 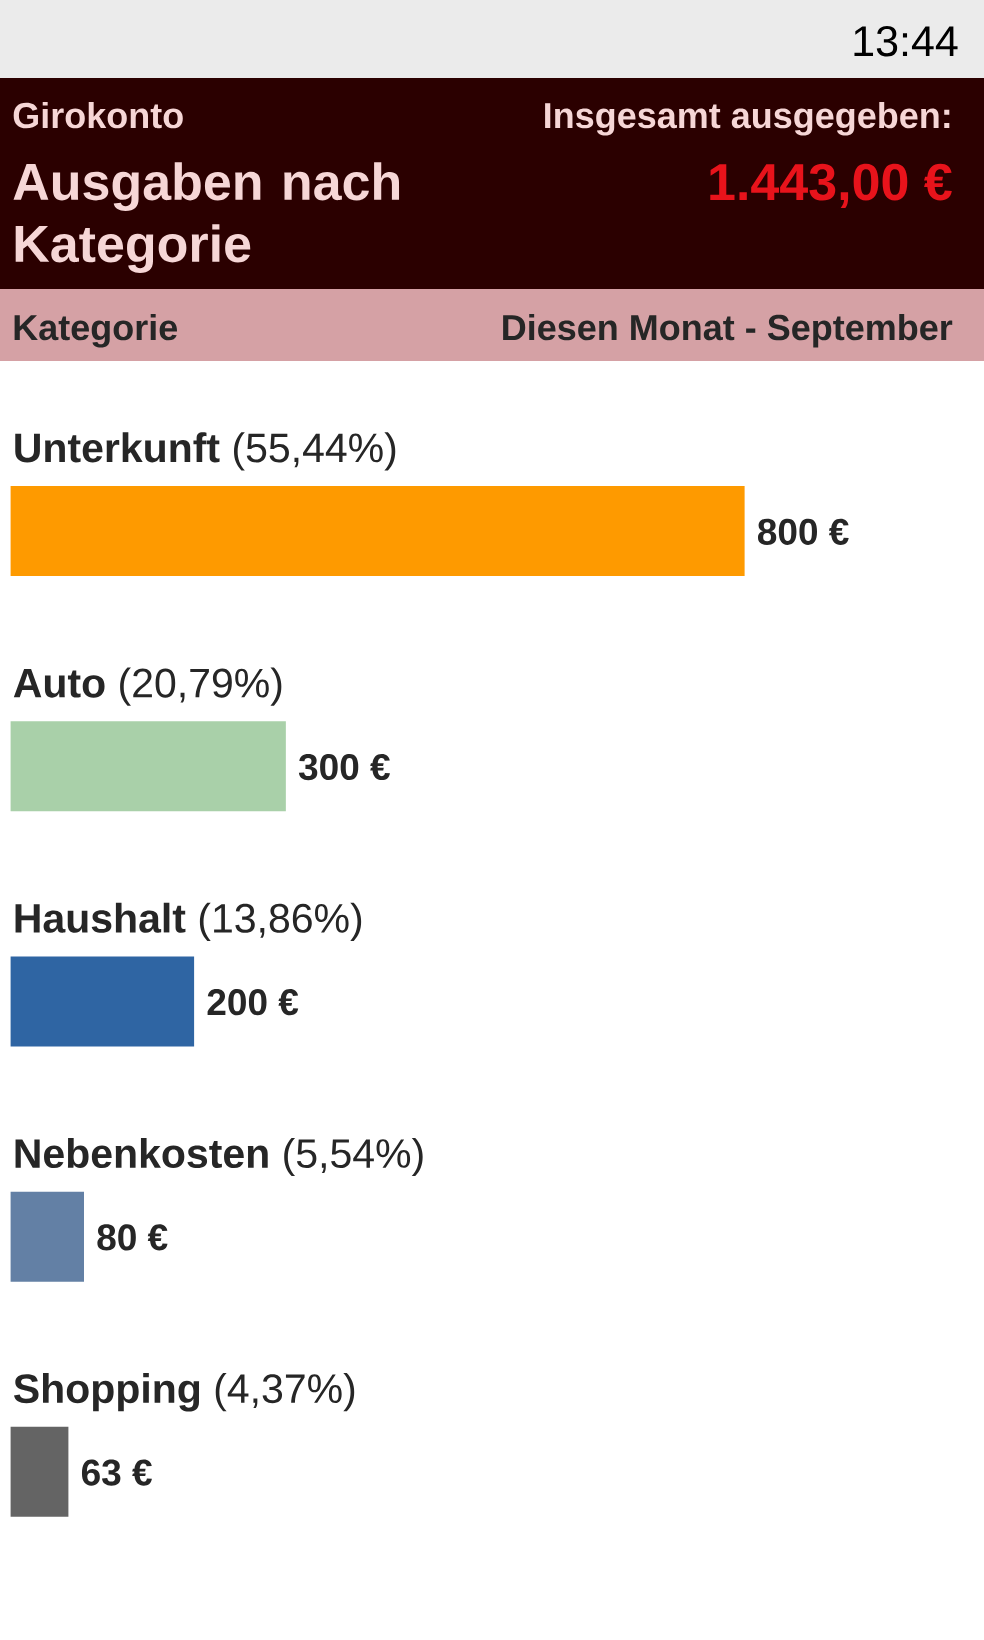 I want to click on data-label: 63 €, so click(x=116, y=1472).